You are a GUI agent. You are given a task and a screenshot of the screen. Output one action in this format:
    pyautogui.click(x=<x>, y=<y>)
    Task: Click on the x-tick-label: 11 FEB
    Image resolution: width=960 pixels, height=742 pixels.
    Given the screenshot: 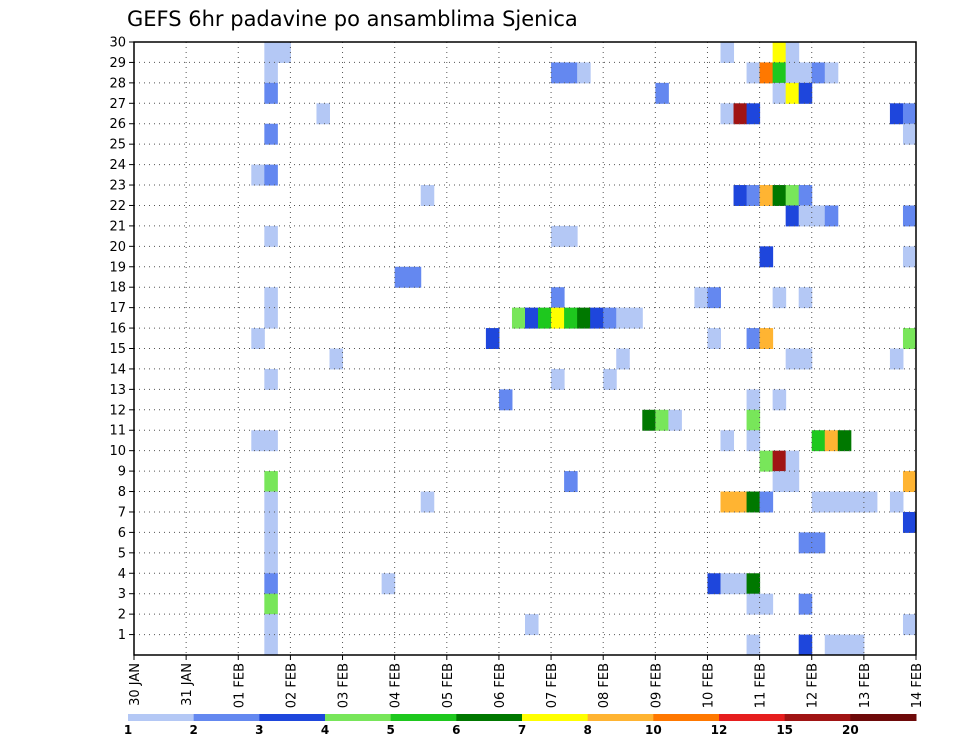 What is the action you would take?
    pyautogui.click(x=761, y=685)
    